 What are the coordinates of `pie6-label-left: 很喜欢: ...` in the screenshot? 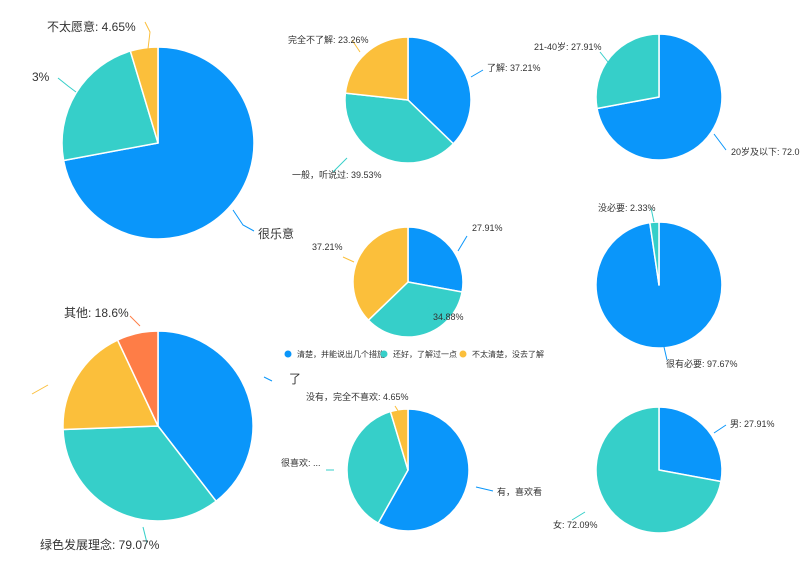 It's located at (301, 462).